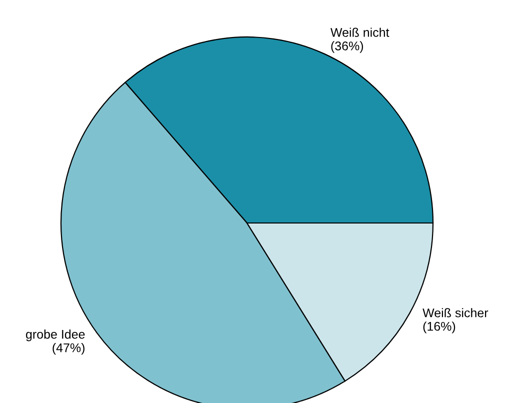 This screenshot has height=403, width=505. I want to click on data-label: (36%), so click(347, 47).